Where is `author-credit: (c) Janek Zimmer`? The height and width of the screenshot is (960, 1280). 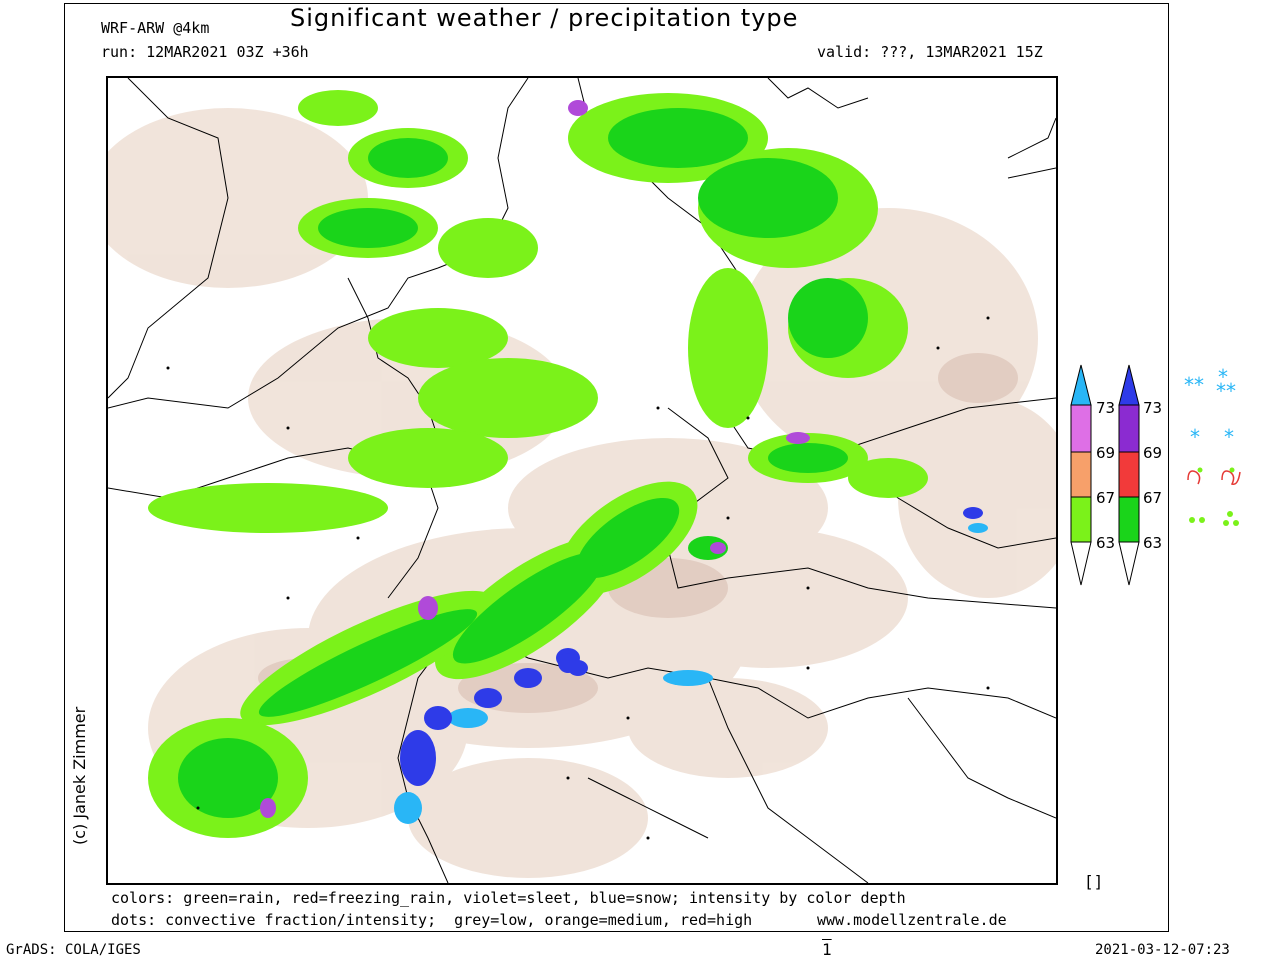
author-credit: (c) Janek Zimmer is located at coordinates (79, 775).